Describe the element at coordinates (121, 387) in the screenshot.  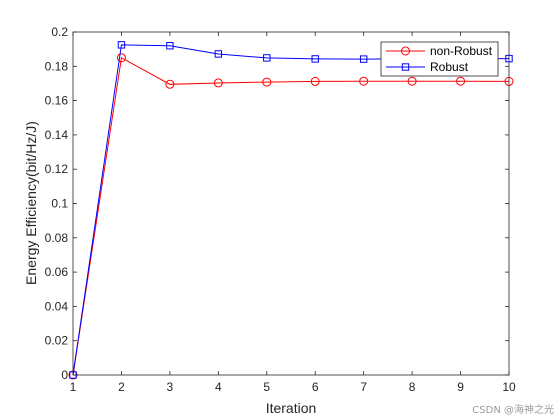
I see `x-tick-label: 2` at that location.